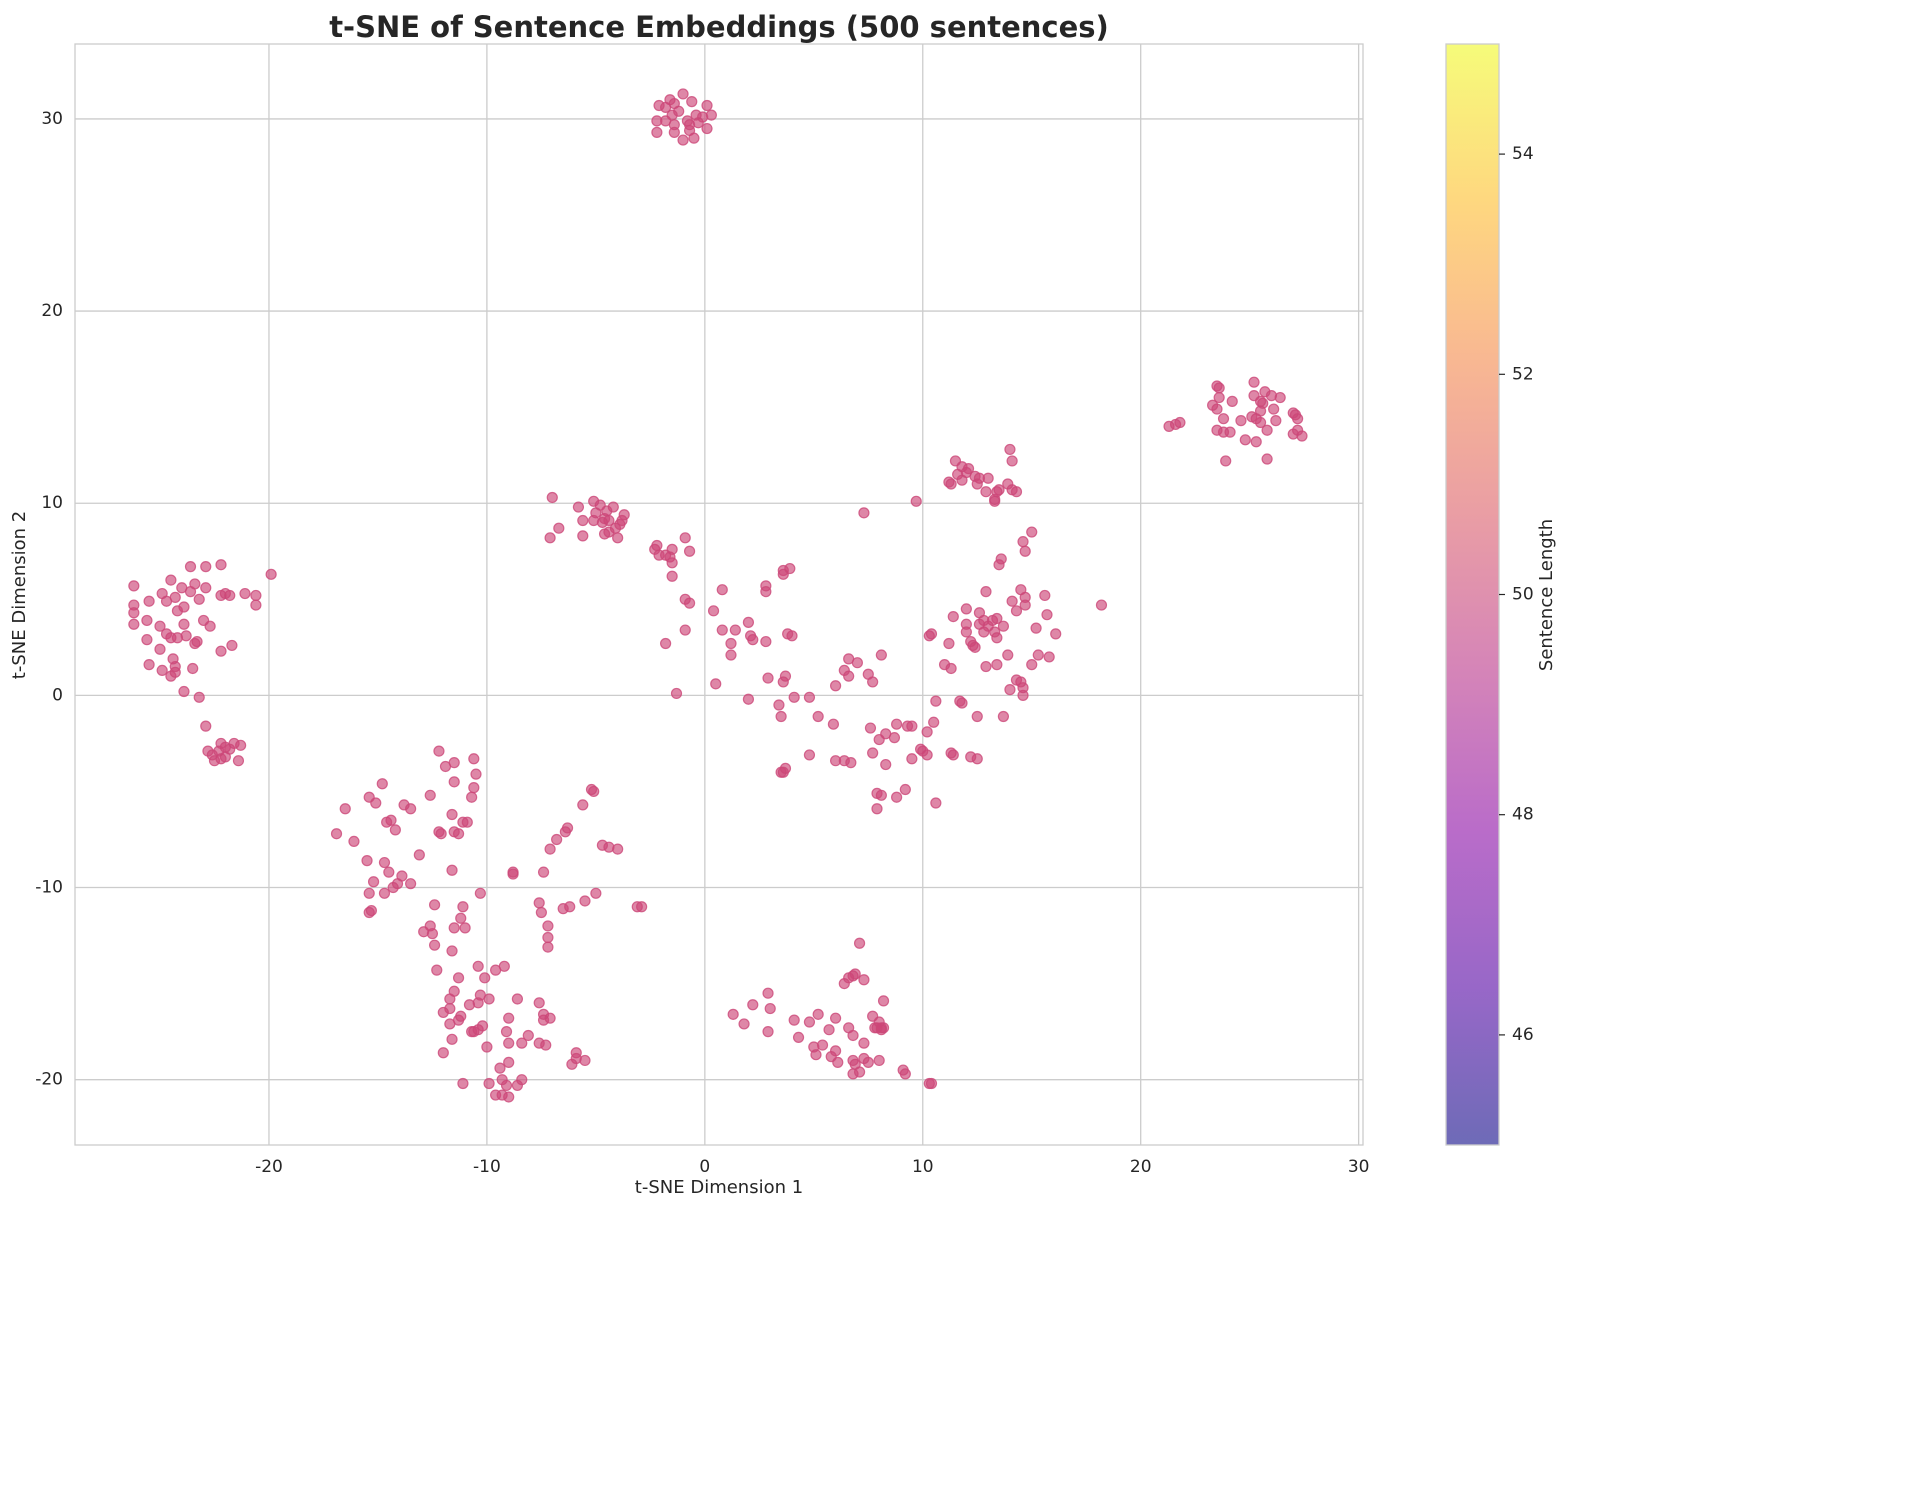  I want to click on x-axis-label: t-SNE Dimension 1, so click(719, 1187).